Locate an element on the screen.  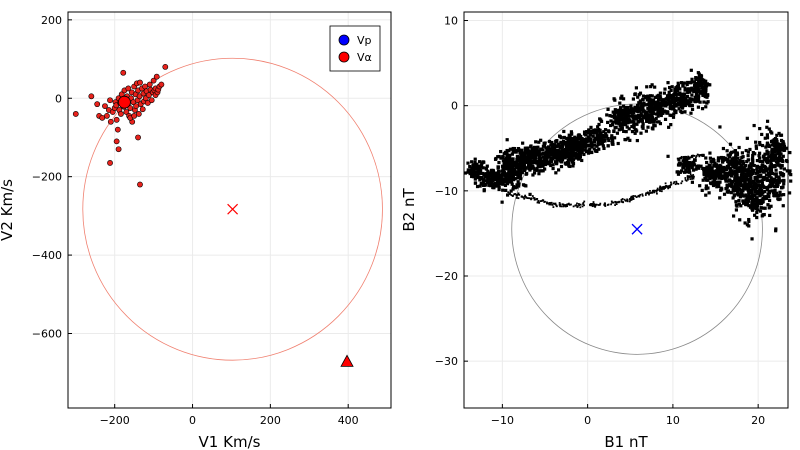
magnetic-y-tick-label: −10 is located at coordinates (446, 191).